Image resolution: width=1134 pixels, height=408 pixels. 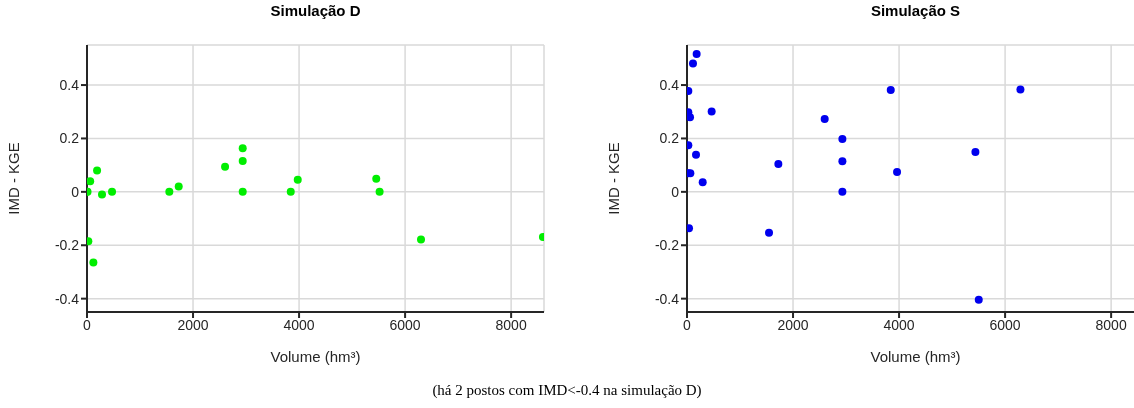 What do you see at coordinates (315, 10) in the screenshot?
I see `chart-title: Simulação D` at bounding box center [315, 10].